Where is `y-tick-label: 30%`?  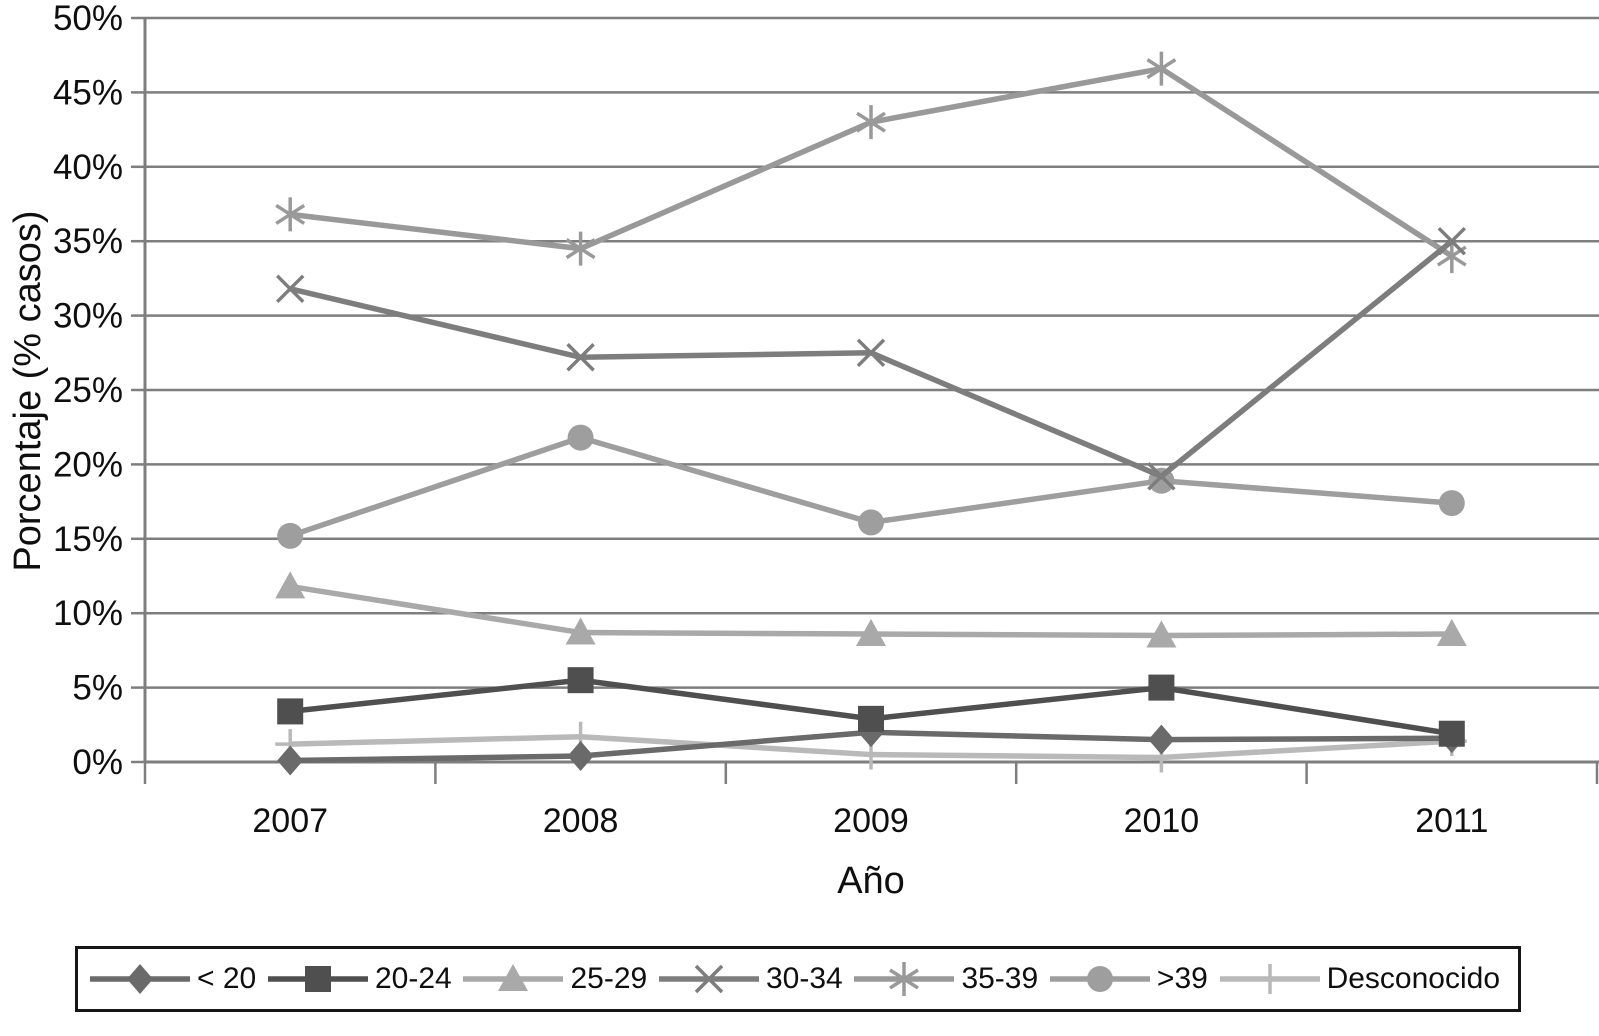
y-tick-label: 30% is located at coordinates (88, 316).